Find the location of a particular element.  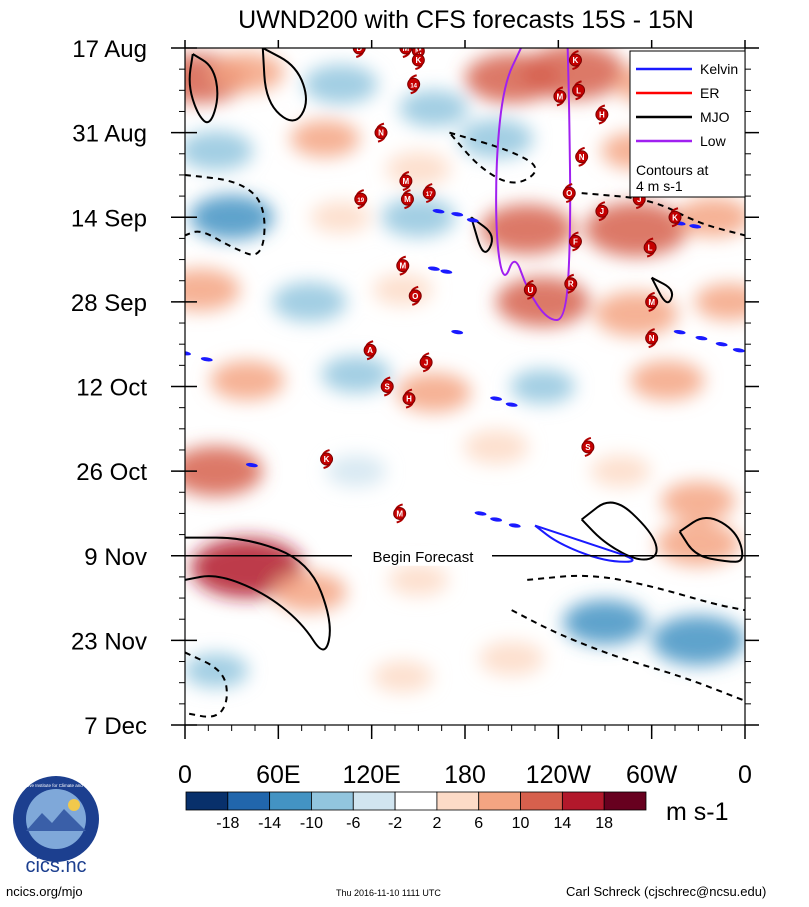

storm-marker-9: 17 is located at coordinates (429, 193).